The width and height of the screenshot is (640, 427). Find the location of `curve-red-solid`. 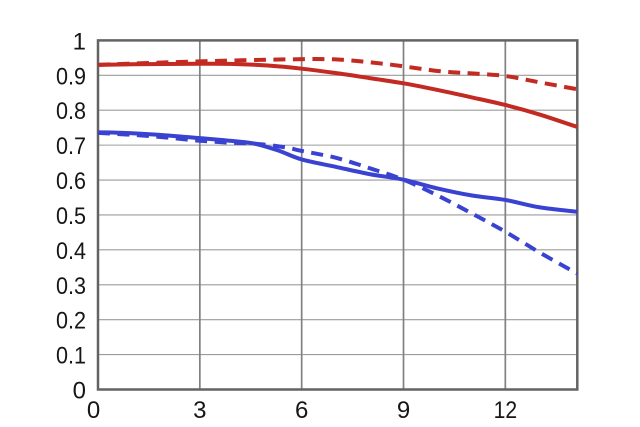

curve-red-solid is located at coordinates (337, 95).